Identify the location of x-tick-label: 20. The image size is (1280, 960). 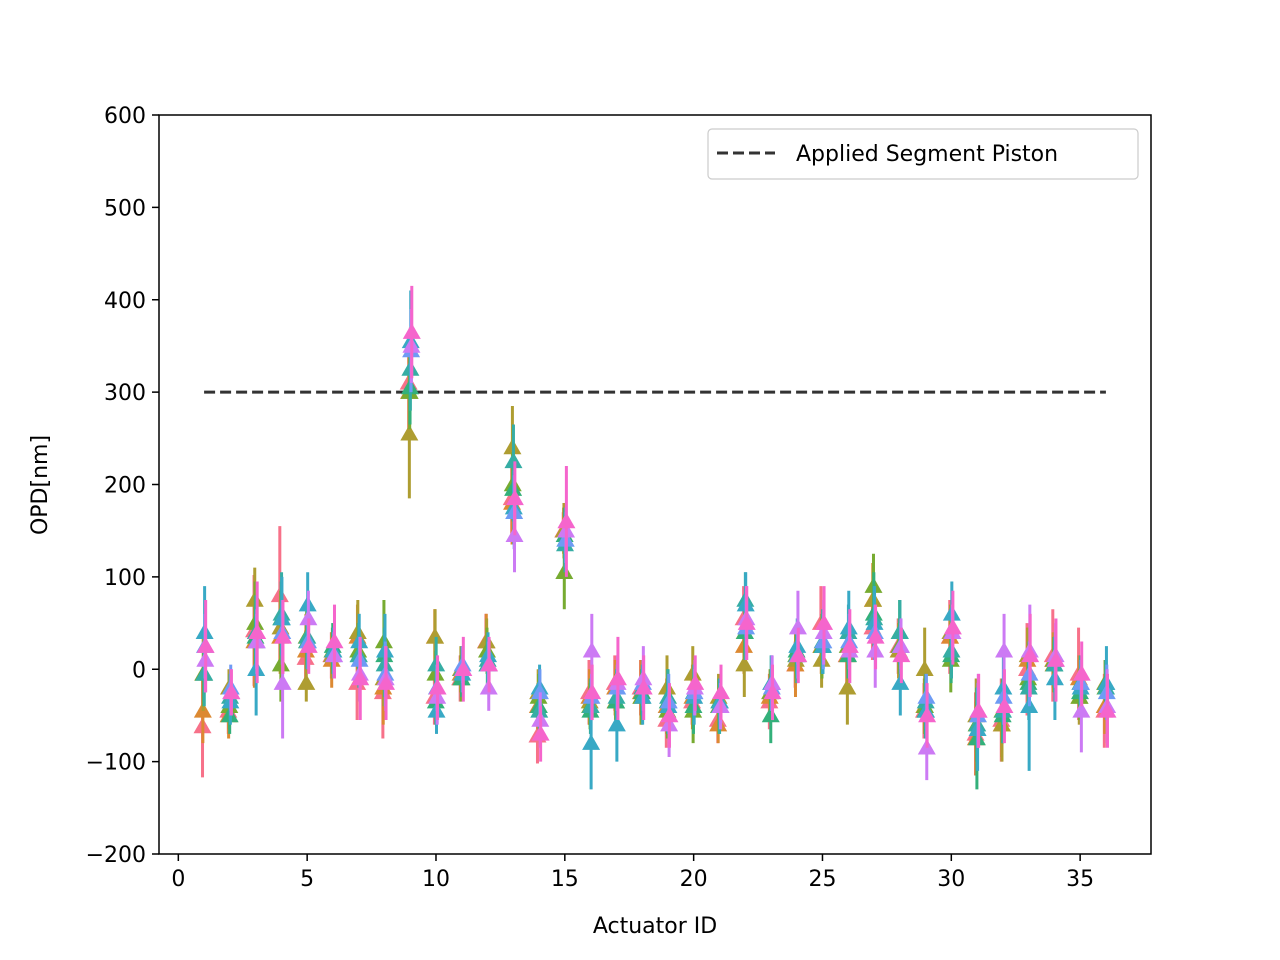
(694, 879).